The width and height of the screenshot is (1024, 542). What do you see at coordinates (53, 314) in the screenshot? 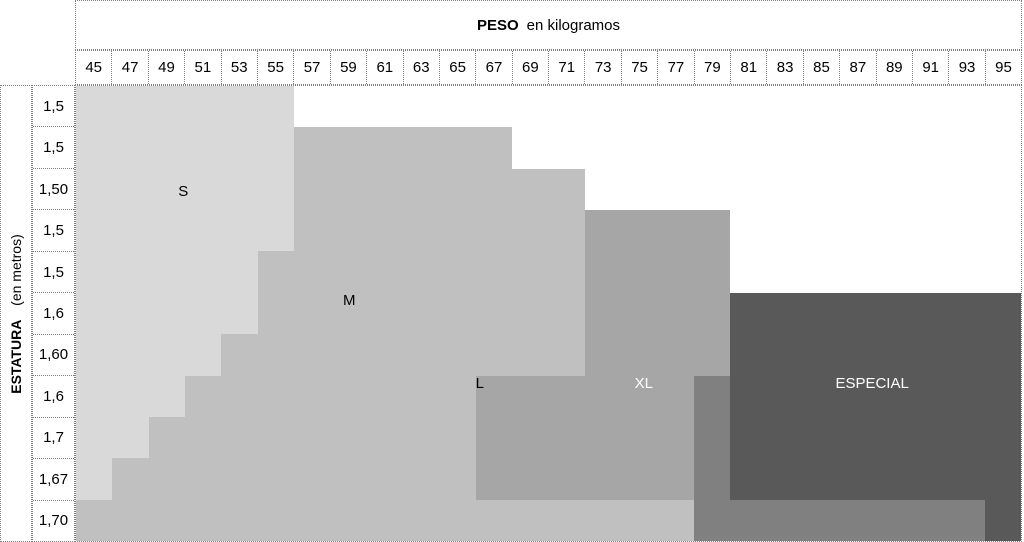
I see `height-label-cell: 1,6` at bounding box center [53, 314].